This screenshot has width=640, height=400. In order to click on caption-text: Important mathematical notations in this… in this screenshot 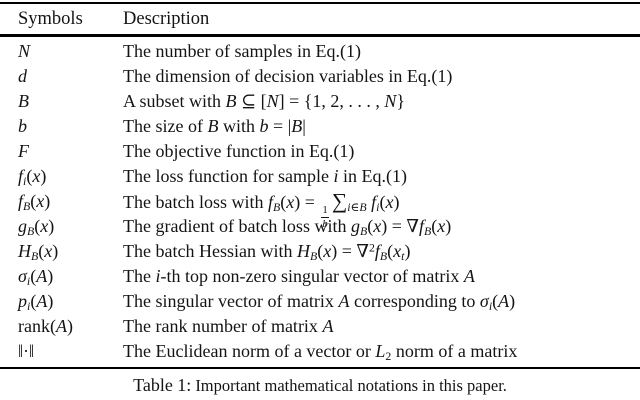, I will do `click(351, 385)`.